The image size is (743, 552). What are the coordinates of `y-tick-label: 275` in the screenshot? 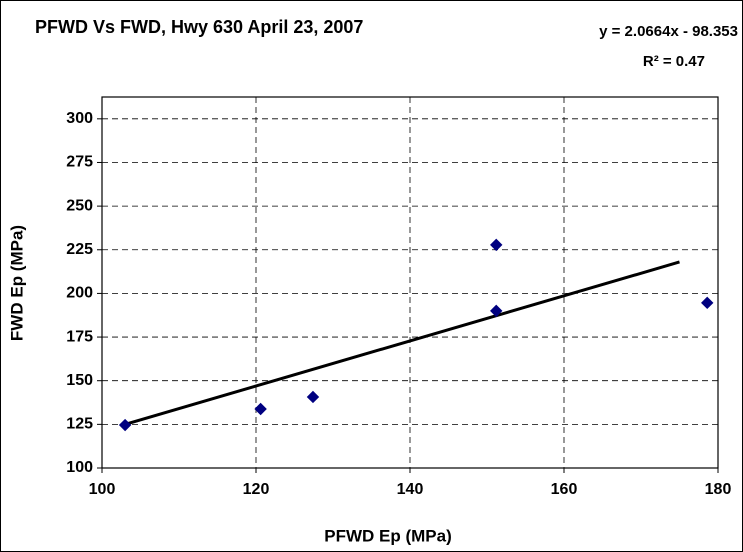 It's located at (79, 162).